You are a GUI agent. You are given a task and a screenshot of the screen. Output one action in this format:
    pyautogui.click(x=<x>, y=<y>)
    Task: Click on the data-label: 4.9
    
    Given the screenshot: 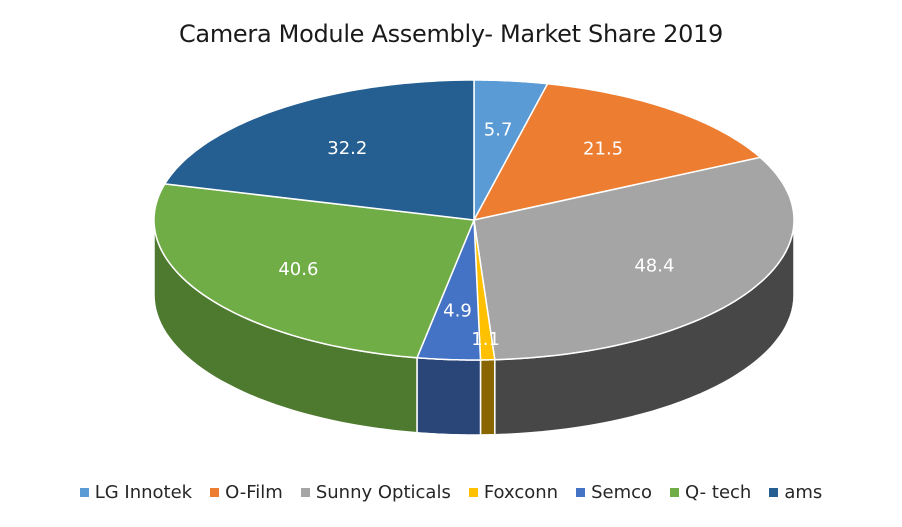 What is the action you would take?
    pyautogui.click(x=457, y=311)
    